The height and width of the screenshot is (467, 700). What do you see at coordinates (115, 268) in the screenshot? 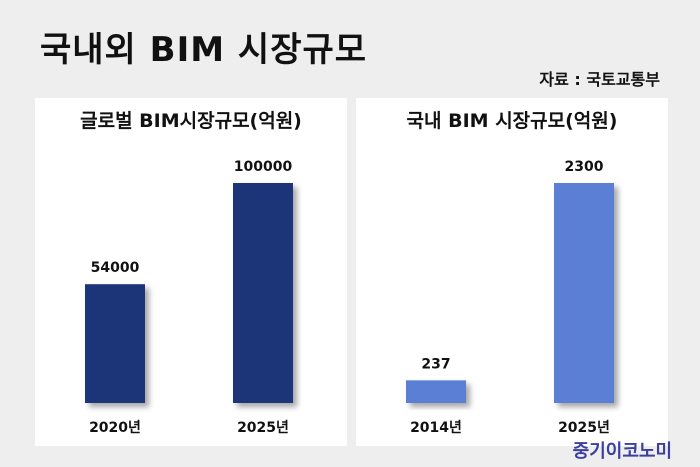
I see `global-value-label: 54000` at bounding box center [115, 268].